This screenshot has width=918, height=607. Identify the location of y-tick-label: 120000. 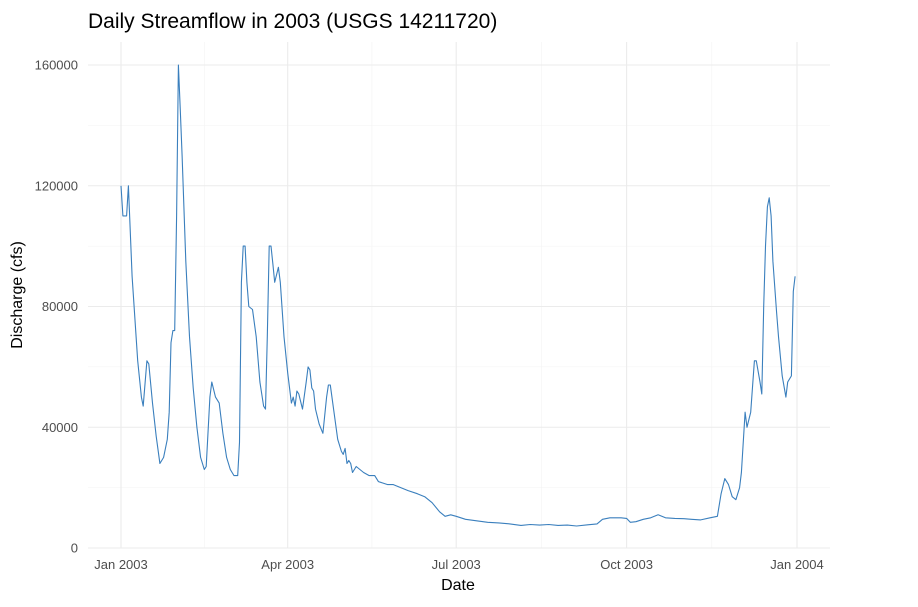
(56, 185).